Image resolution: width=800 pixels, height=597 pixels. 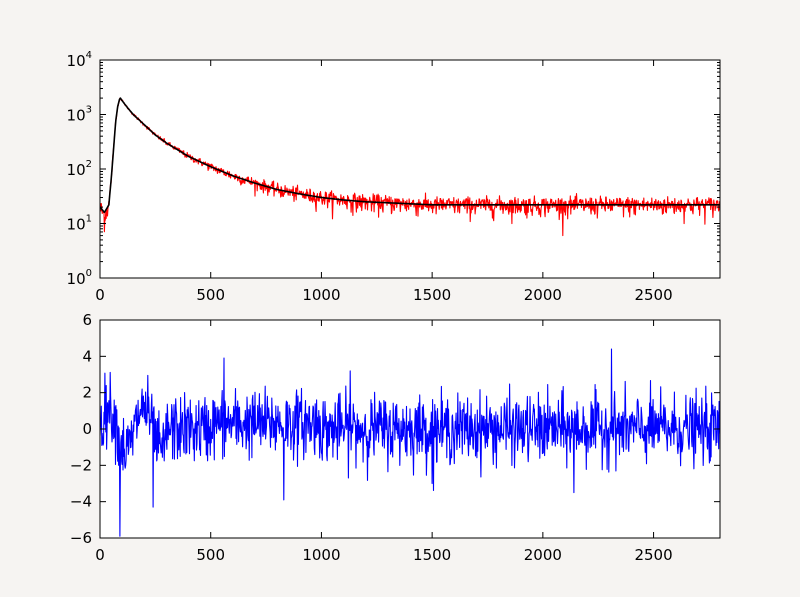 I want to click on y-tick-label: 10², so click(x=79, y=169).